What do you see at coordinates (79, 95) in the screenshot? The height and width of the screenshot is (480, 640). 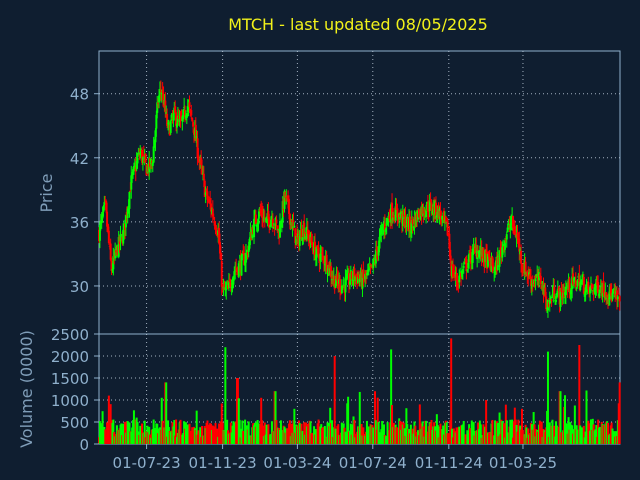 I see `price-tick-label: 48` at bounding box center [79, 95].